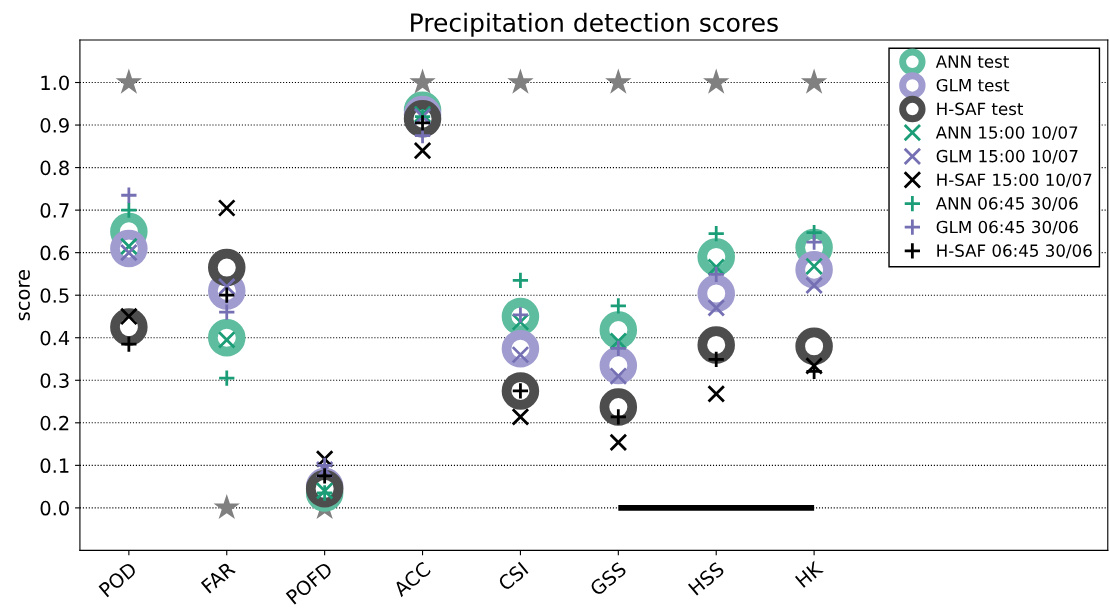 The width and height of the screenshot is (1110, 615). Describe the element at coordinates (54, 466) in the screenshot. I see `y-tick-label: 0.1` at that location.